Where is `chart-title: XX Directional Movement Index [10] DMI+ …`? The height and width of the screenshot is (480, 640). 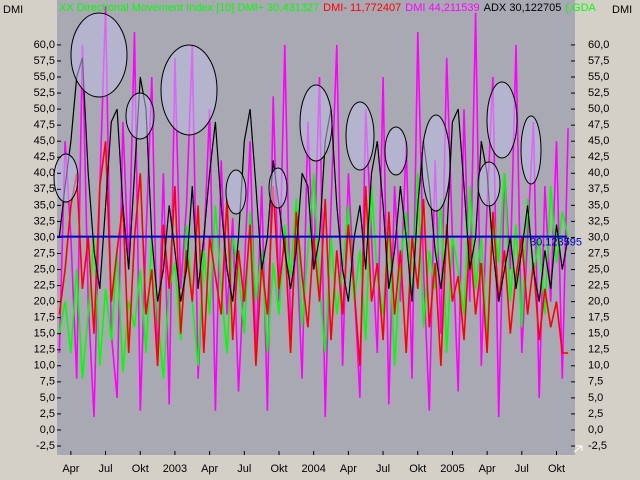
chart-title: XX Directional Movement Index [10] DMI+ … is located at coordinates (328, 8).